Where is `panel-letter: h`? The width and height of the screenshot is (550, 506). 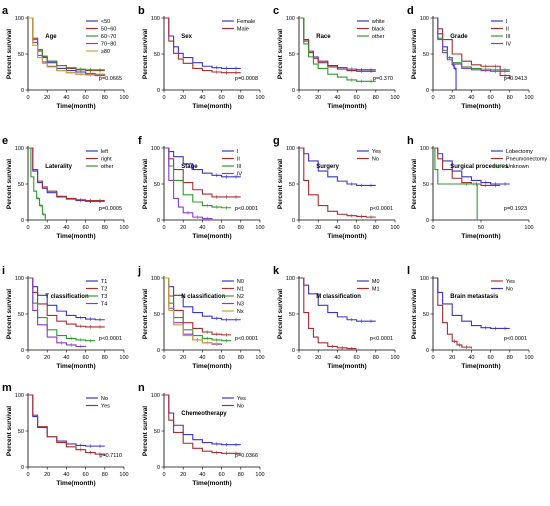
panel-letter: h is located at coordinates (410, 141).